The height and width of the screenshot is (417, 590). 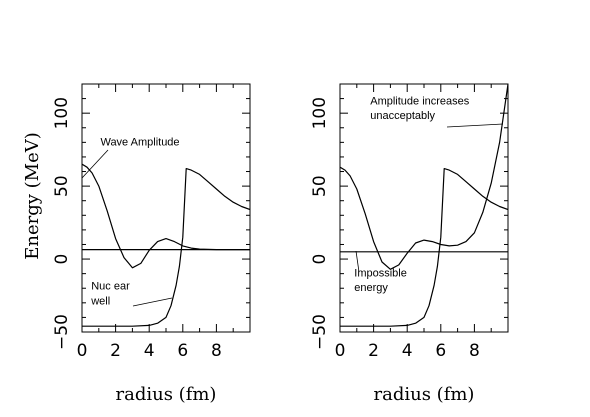 What do you see at coordinates (424, 394) in the screenshot?
I see `panel2-x-axis-title: radius (fm)` at bounding box center [424, 394].